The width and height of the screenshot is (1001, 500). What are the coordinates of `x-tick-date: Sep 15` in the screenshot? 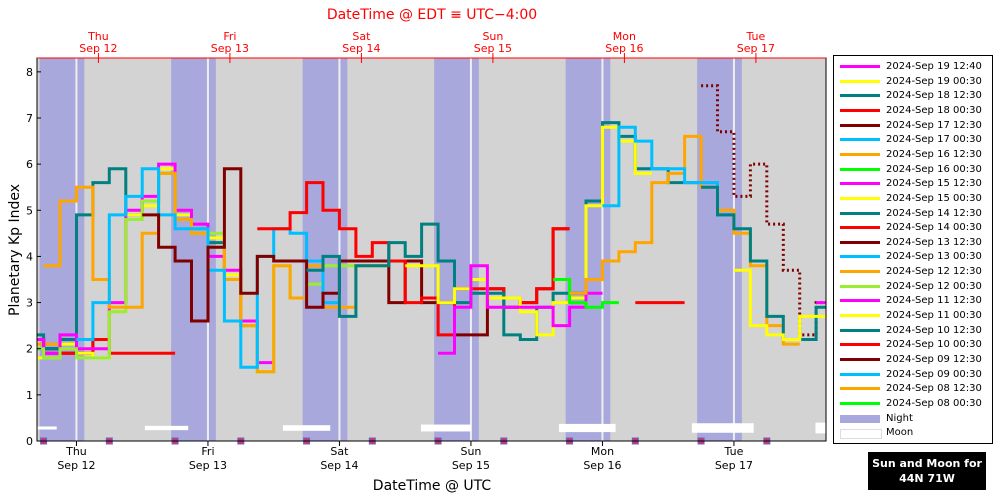 It's located at (471, 465).